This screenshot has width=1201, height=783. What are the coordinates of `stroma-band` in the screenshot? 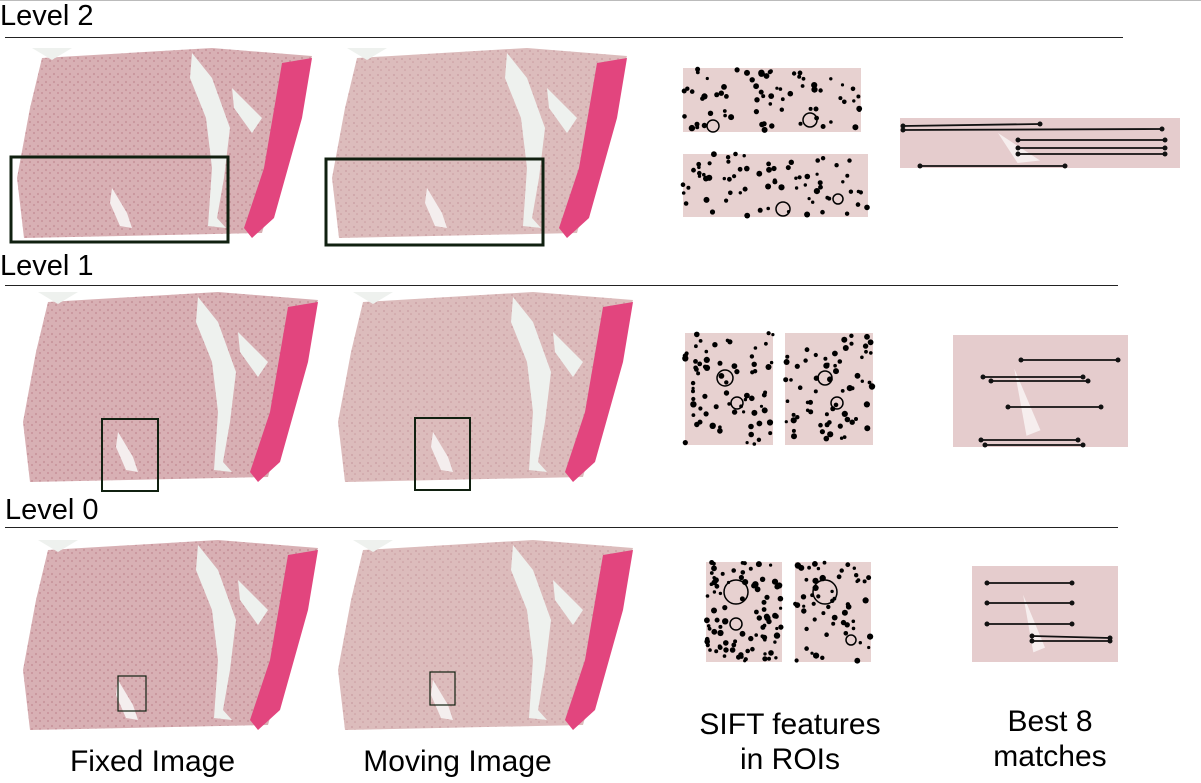 It's located at (278, 148).